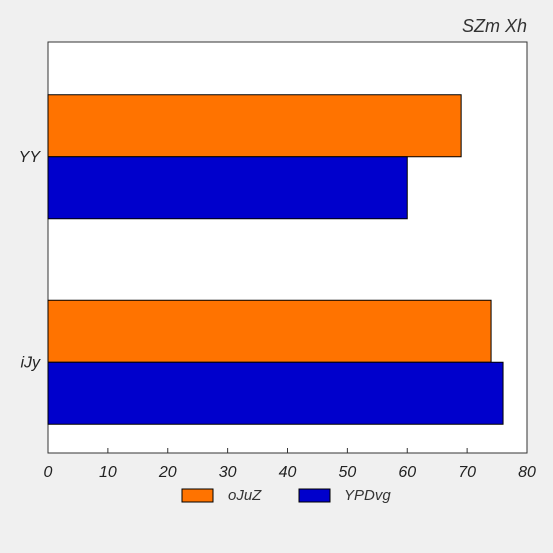 This screenshot has height=553, width=553. What do you see at coordinates (275, 393) in the screenshot?
I see `bar-ypdvg-ijy` at bounding box center [275, 393].